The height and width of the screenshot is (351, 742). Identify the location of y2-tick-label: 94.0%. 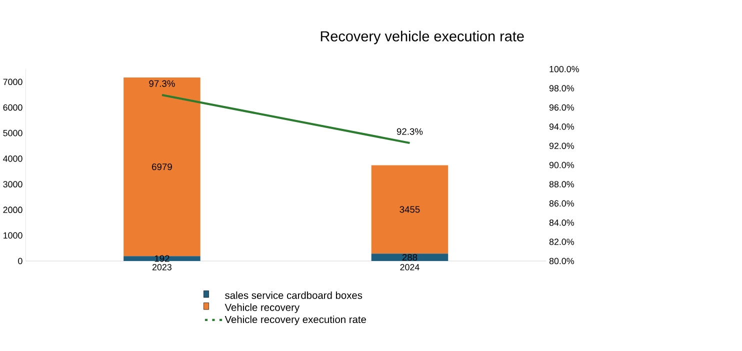
(561, 127).